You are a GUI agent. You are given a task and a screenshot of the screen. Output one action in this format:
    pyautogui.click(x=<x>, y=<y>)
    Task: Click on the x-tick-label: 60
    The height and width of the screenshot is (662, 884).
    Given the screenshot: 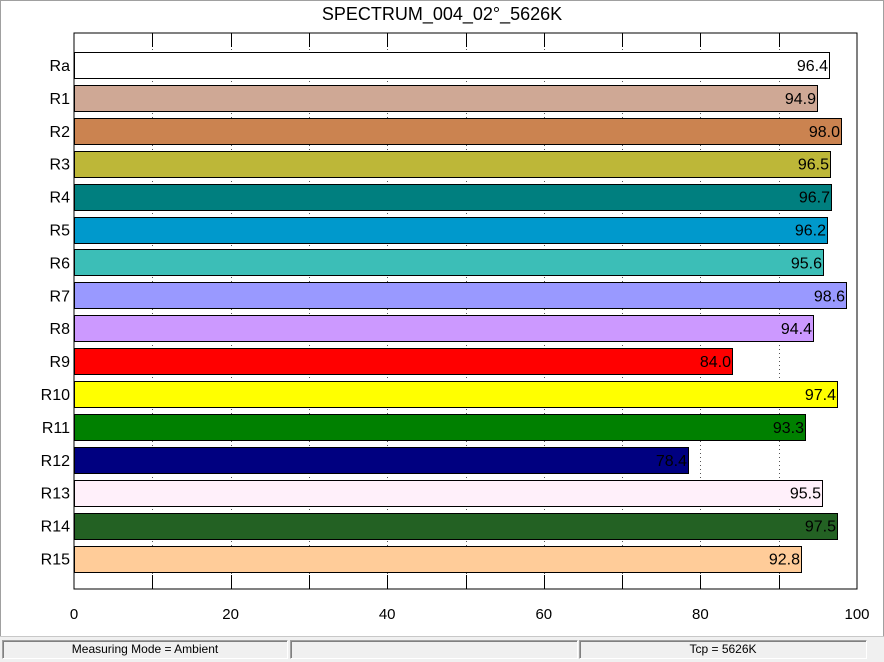 What is the action you would take?
    pyautogui.click(x=543, y=614)
    